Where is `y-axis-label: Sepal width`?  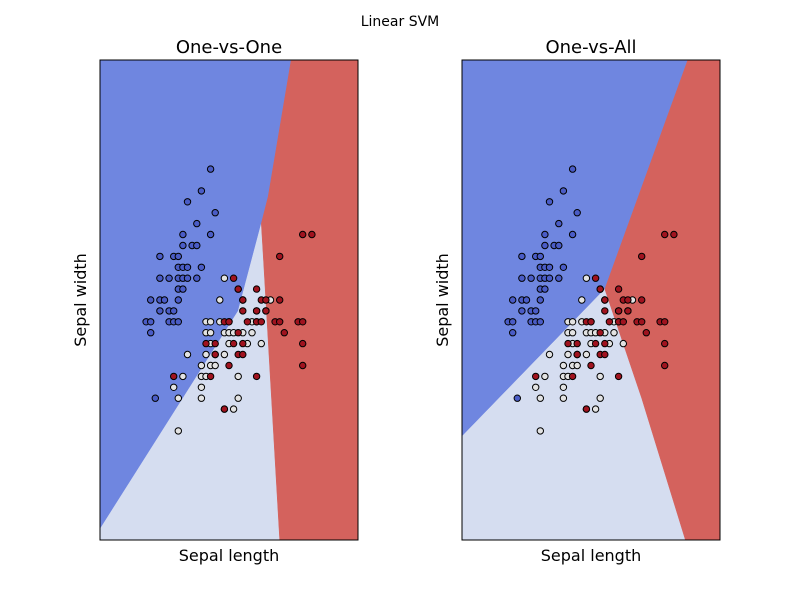
y-axis-label: Sepal width is located at coordinates (442, 300).